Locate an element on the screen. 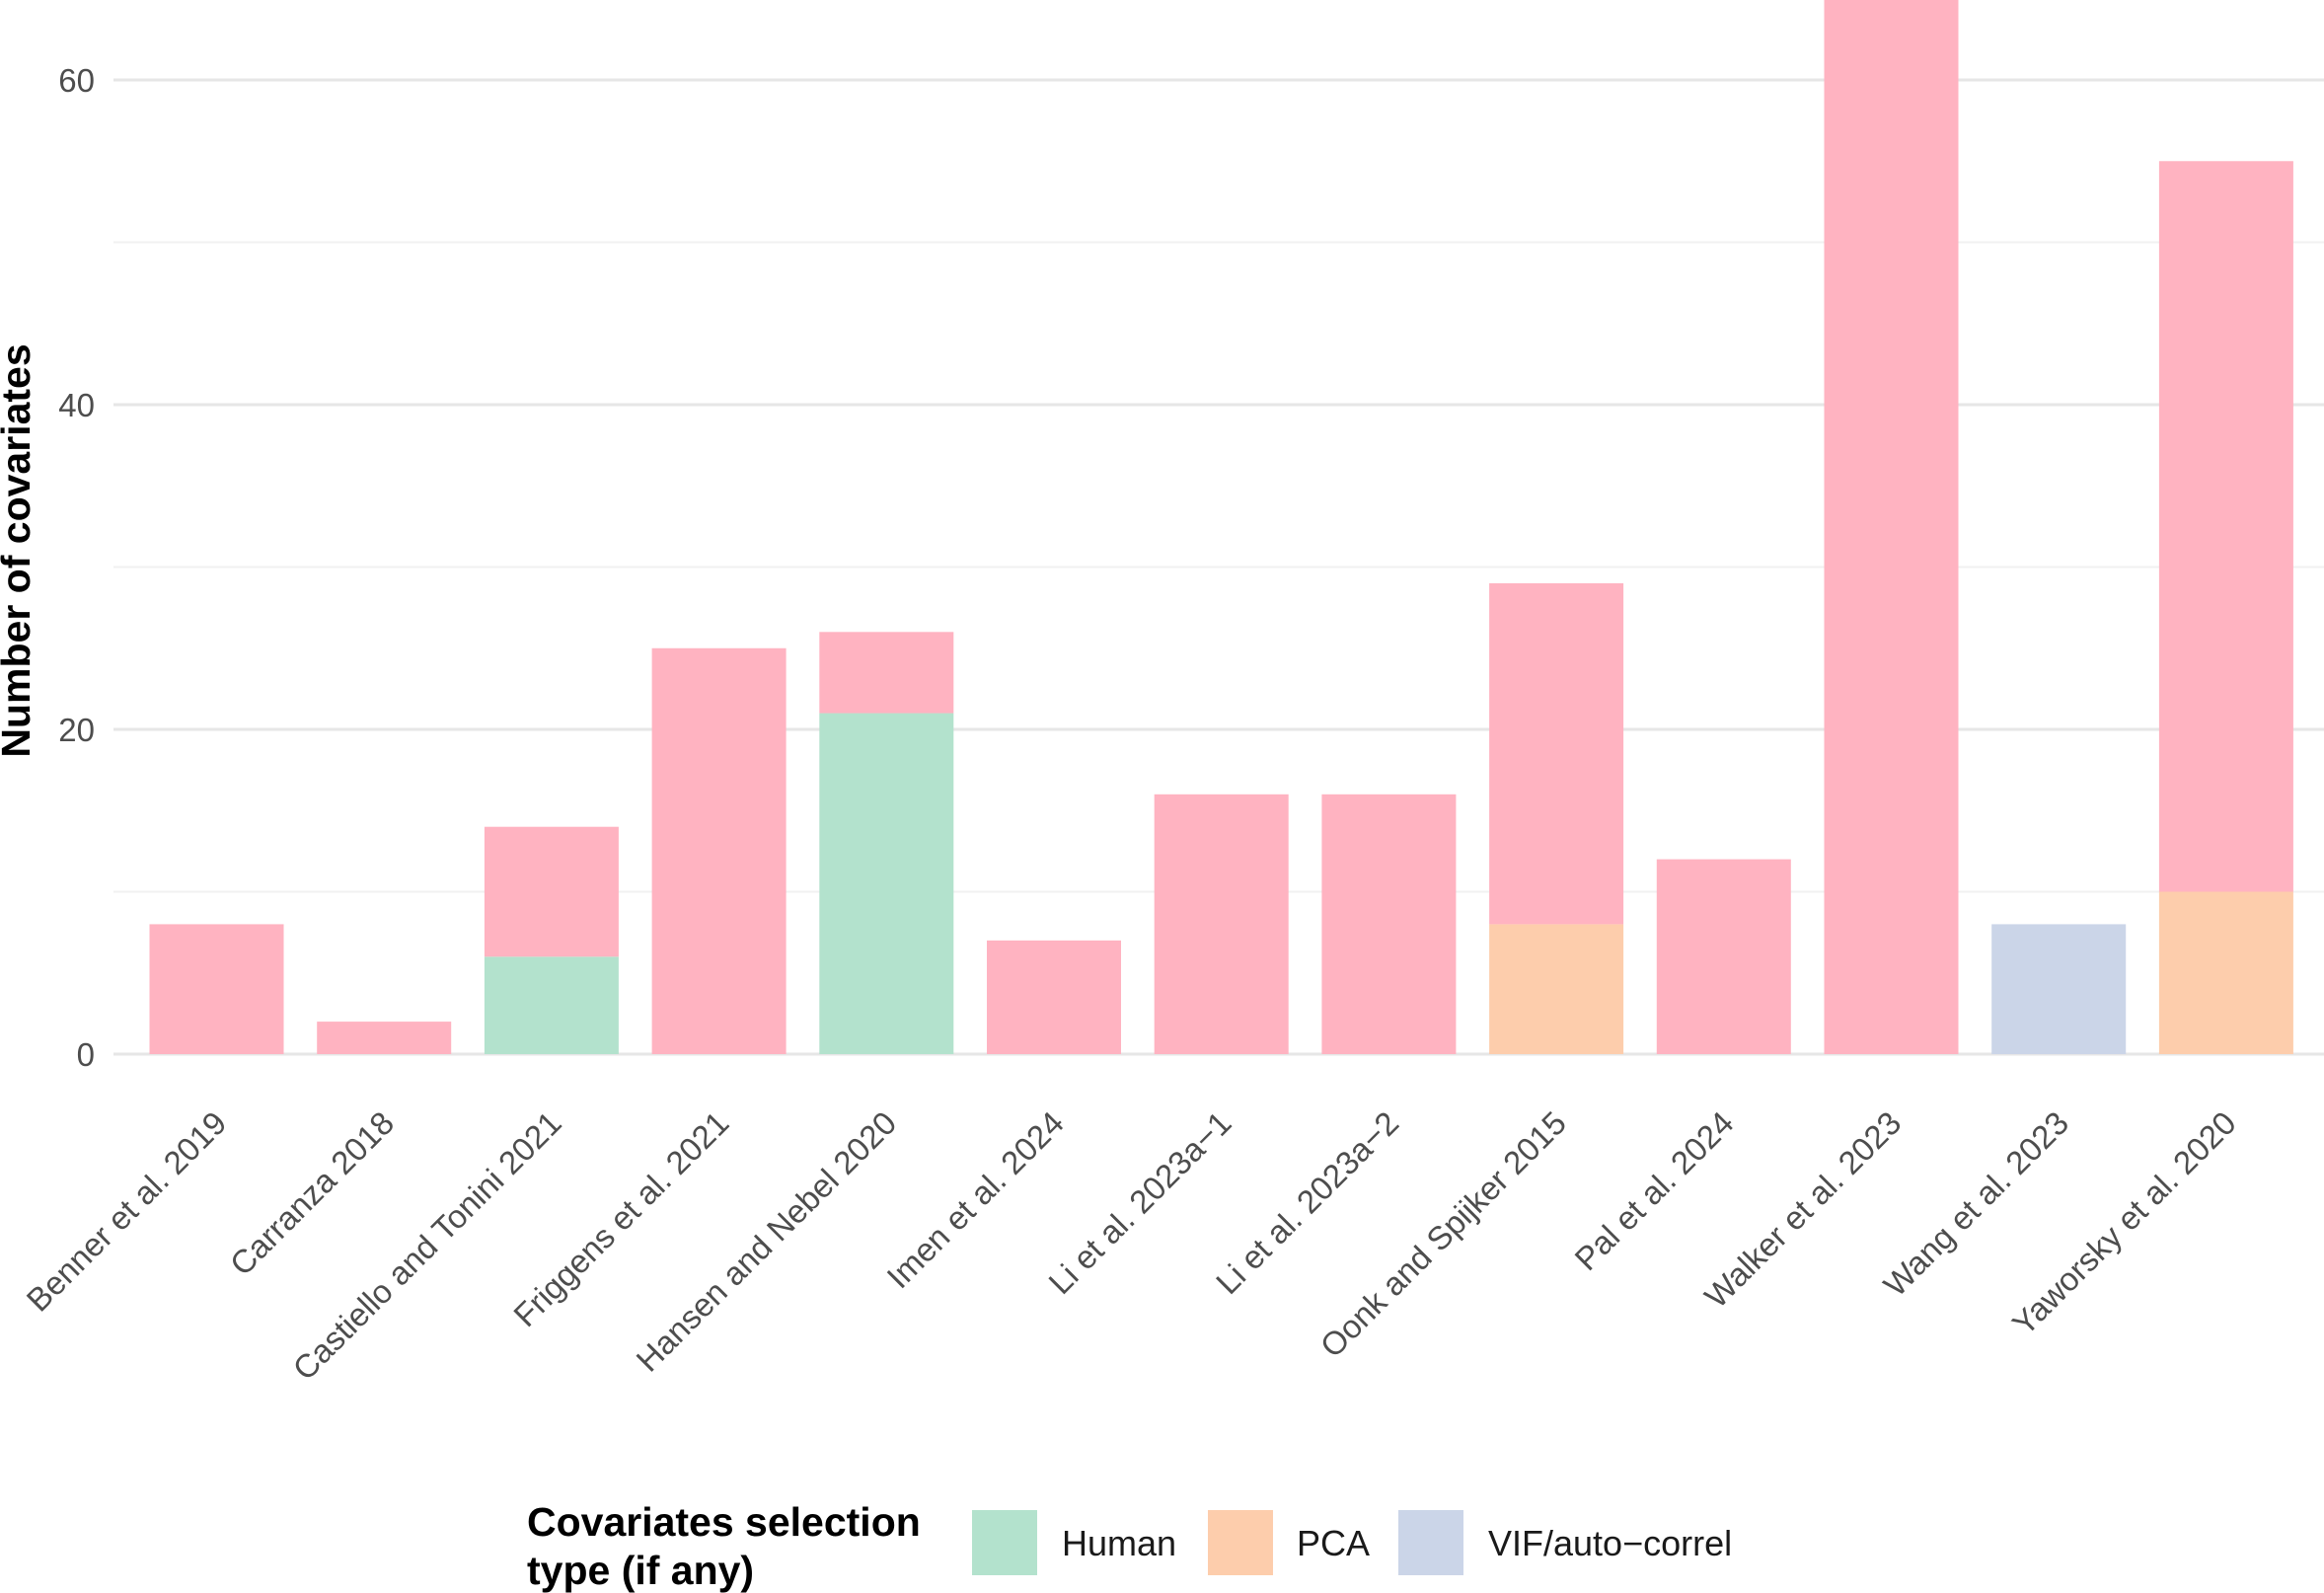  x-tick-label: Li et al. 2023a−1 is located at coordinates (1139, 1202).